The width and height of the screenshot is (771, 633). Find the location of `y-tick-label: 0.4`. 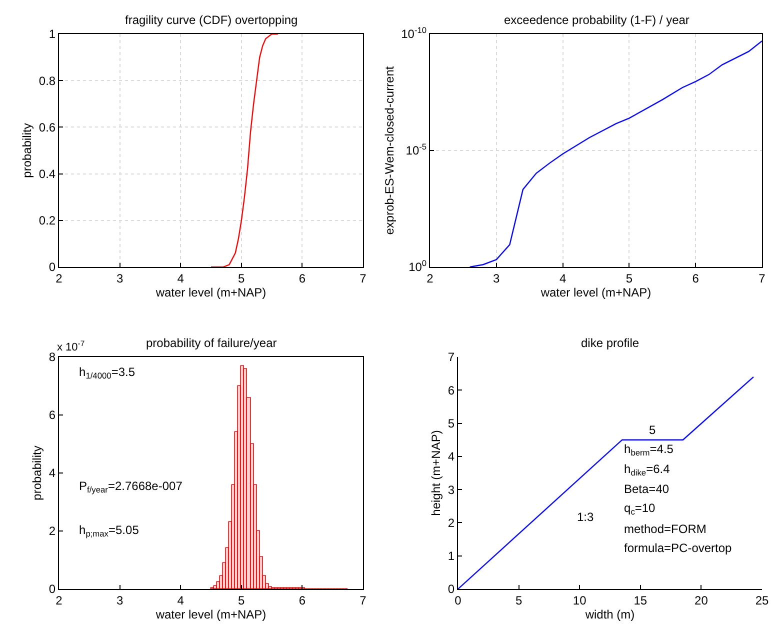

y-tick-label: 0.4 is located at coordinates (47, 174).